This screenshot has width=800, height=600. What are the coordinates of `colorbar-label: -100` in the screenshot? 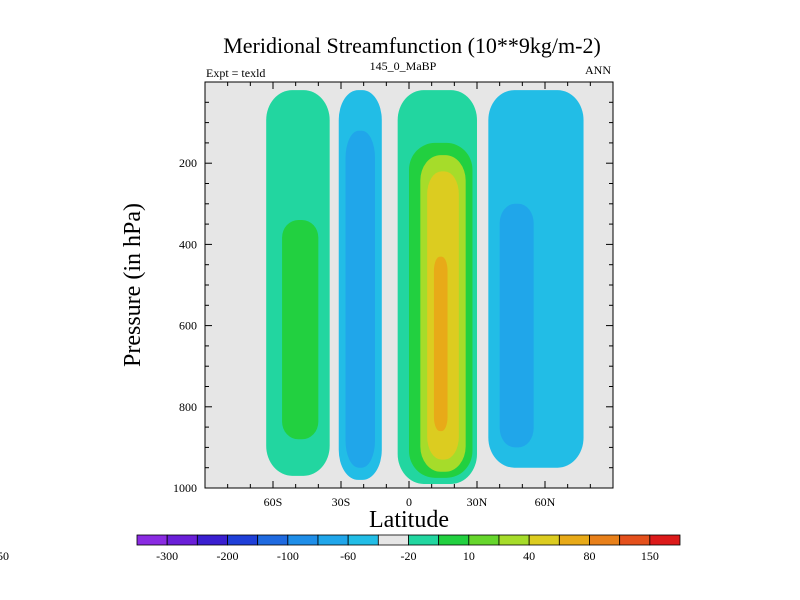 It's located at (288, 556).